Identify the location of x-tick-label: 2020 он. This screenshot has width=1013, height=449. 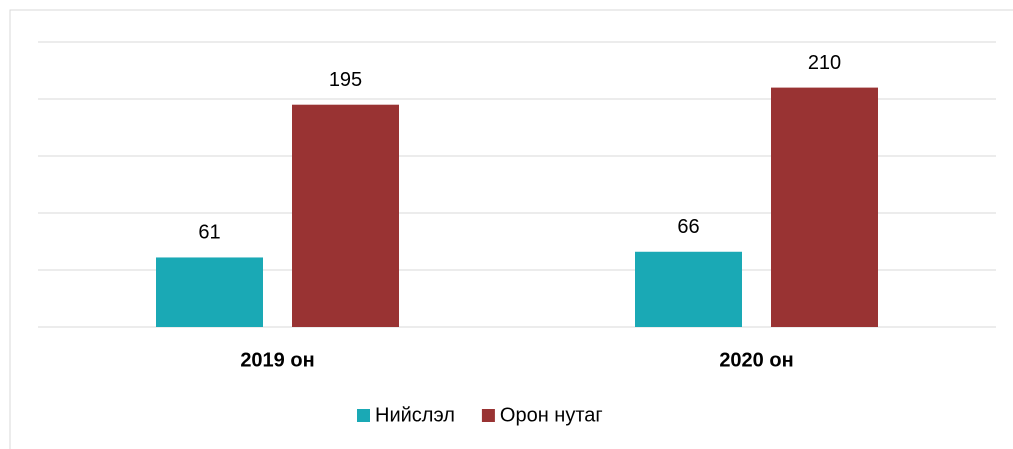
(756, 360).